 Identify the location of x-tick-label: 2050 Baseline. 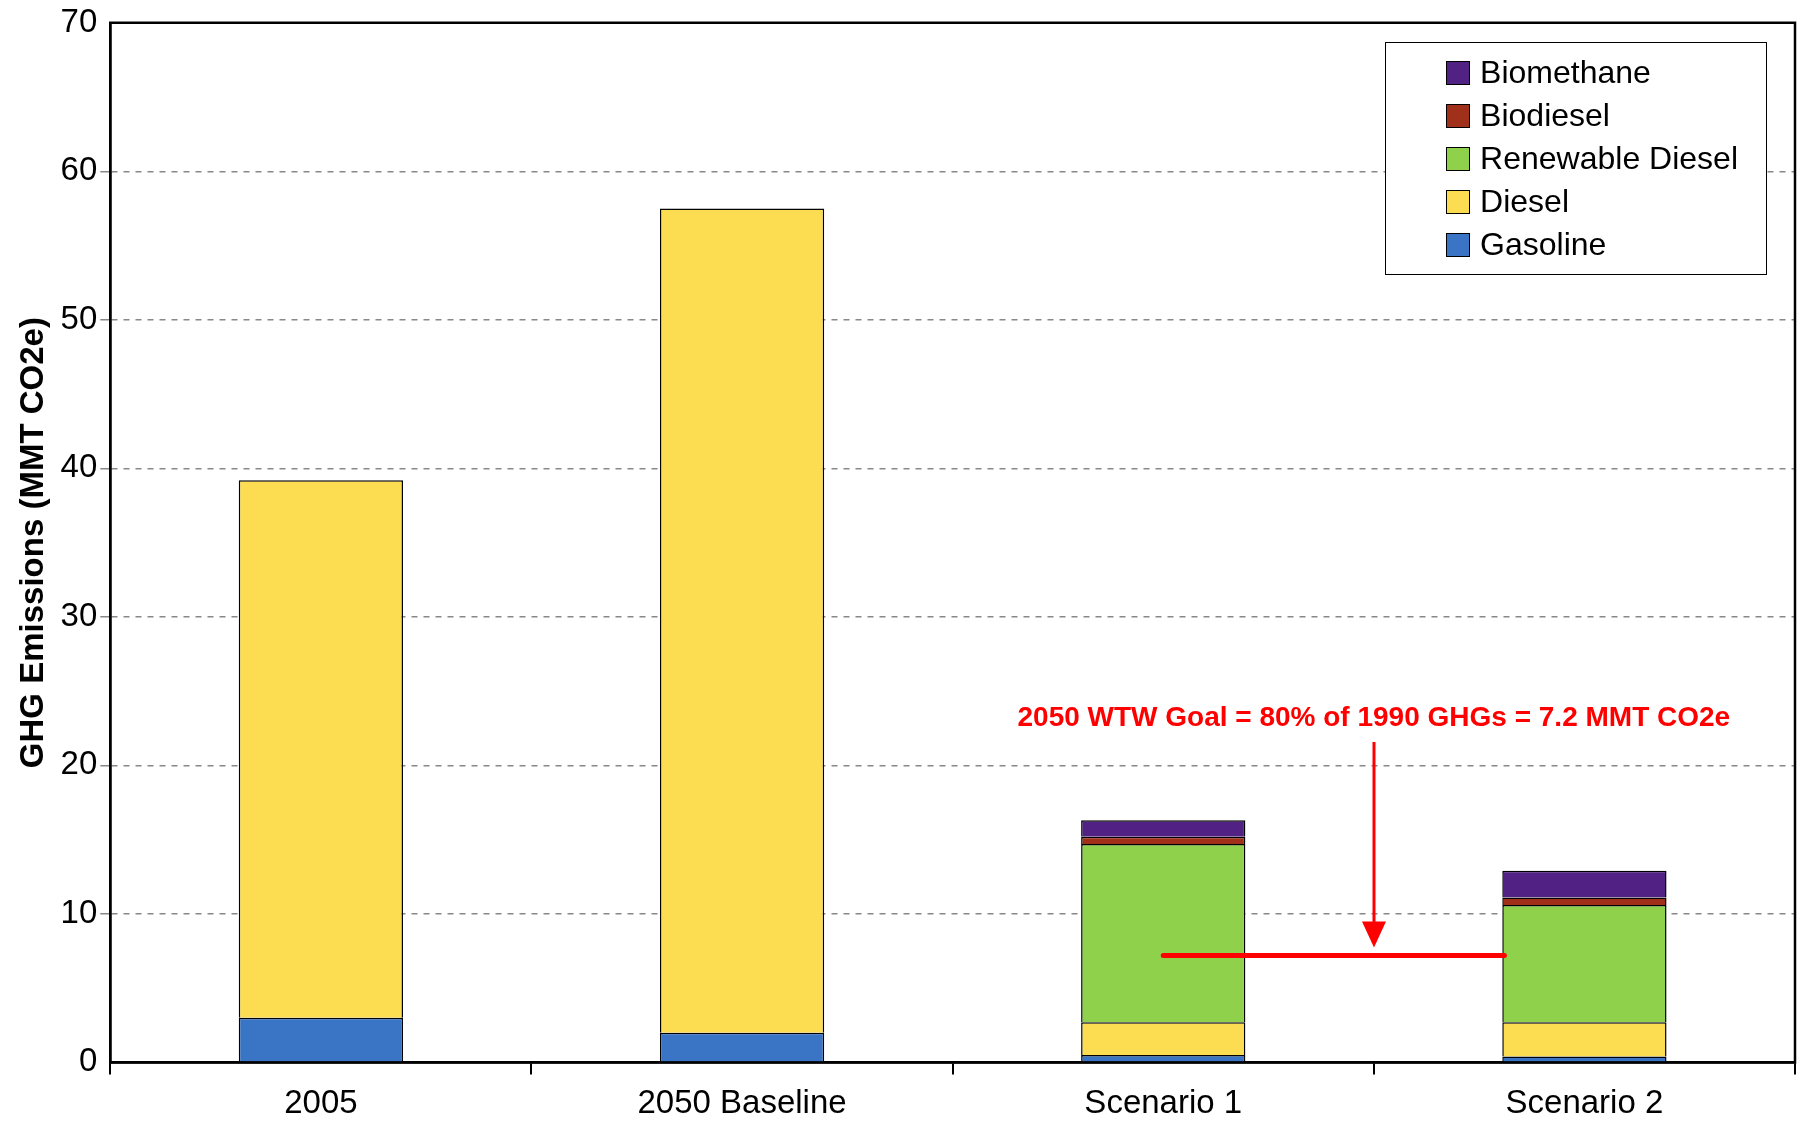
(742, 1102).